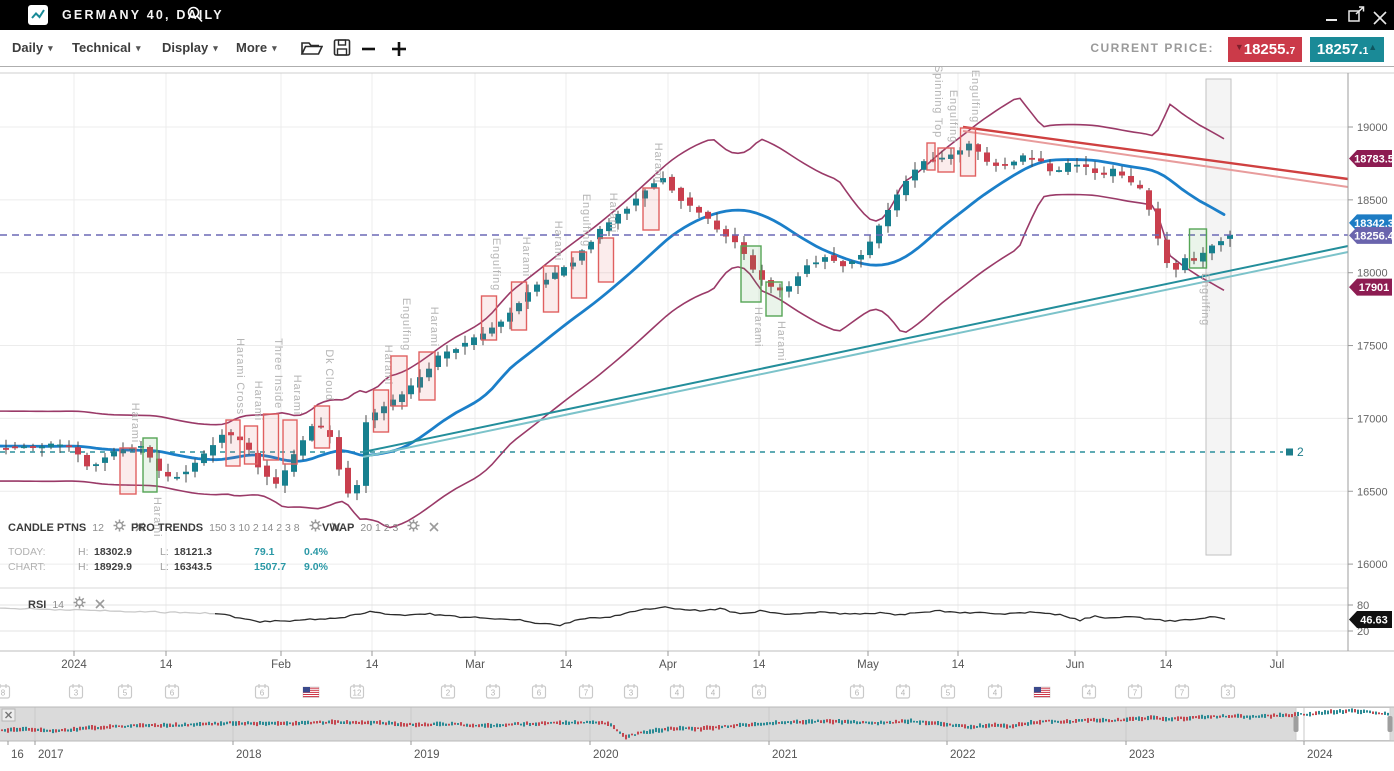 The width and height of the screenshot is (1394, 771). I want to click on popout-window-icon, so click(1356, 15).